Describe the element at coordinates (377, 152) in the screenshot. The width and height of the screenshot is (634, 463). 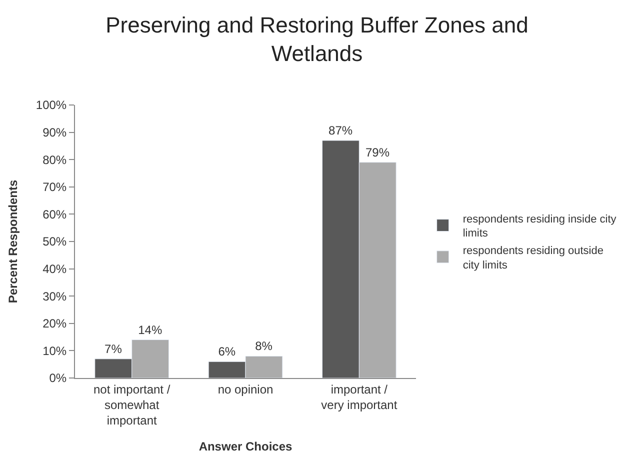
I see `data-label: 79%` at that location.